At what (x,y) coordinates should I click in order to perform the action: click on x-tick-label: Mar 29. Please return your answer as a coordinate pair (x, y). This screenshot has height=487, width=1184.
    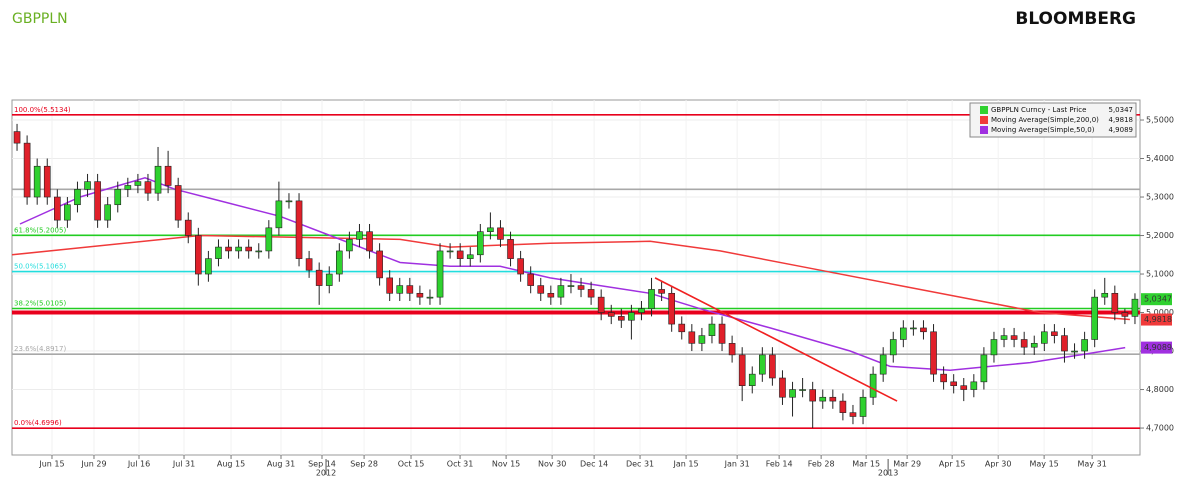
    Looking at the image, I should click on (907, 464).